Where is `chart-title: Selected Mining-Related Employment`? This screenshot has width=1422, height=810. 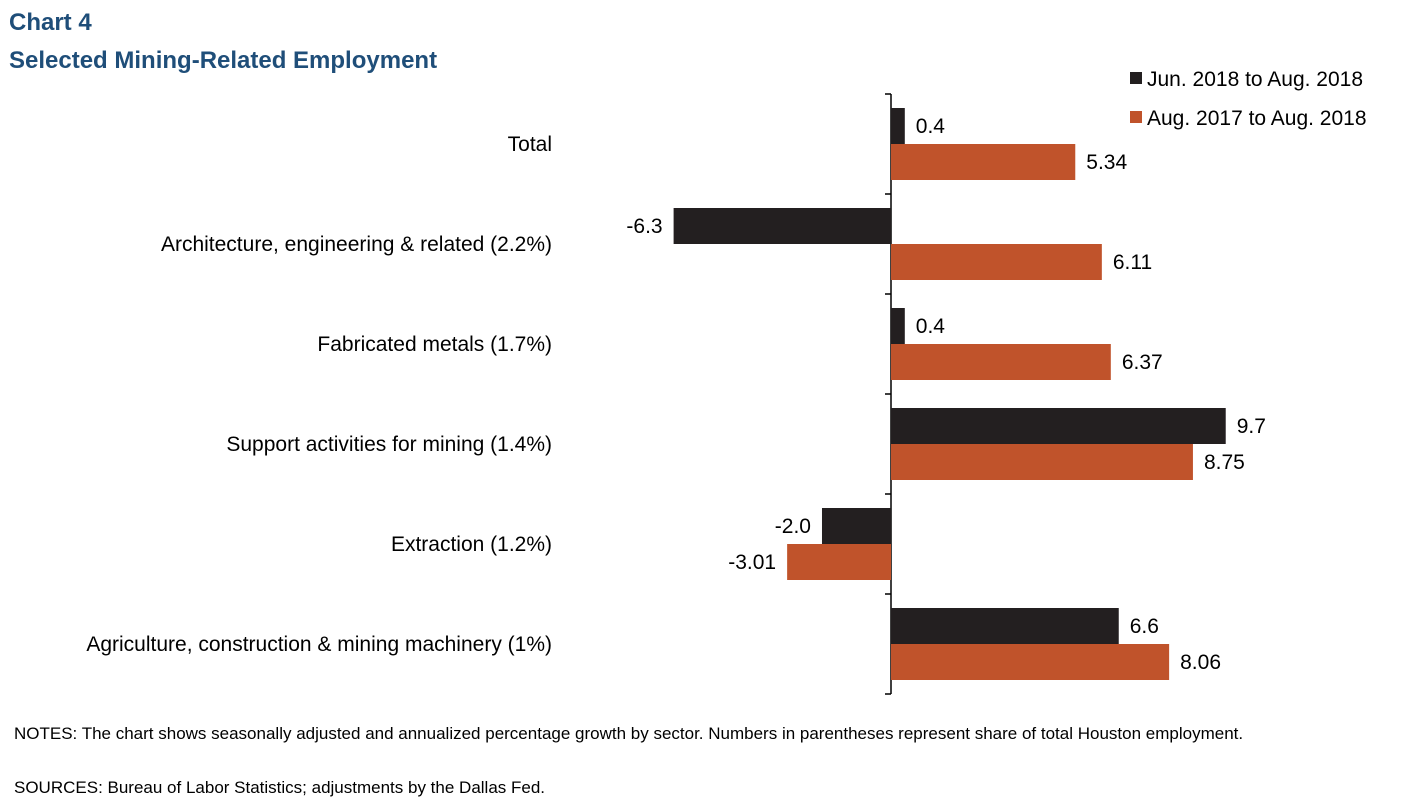 chart-title: Selected Mining-Related Employment is located at coordinates (223, 60).